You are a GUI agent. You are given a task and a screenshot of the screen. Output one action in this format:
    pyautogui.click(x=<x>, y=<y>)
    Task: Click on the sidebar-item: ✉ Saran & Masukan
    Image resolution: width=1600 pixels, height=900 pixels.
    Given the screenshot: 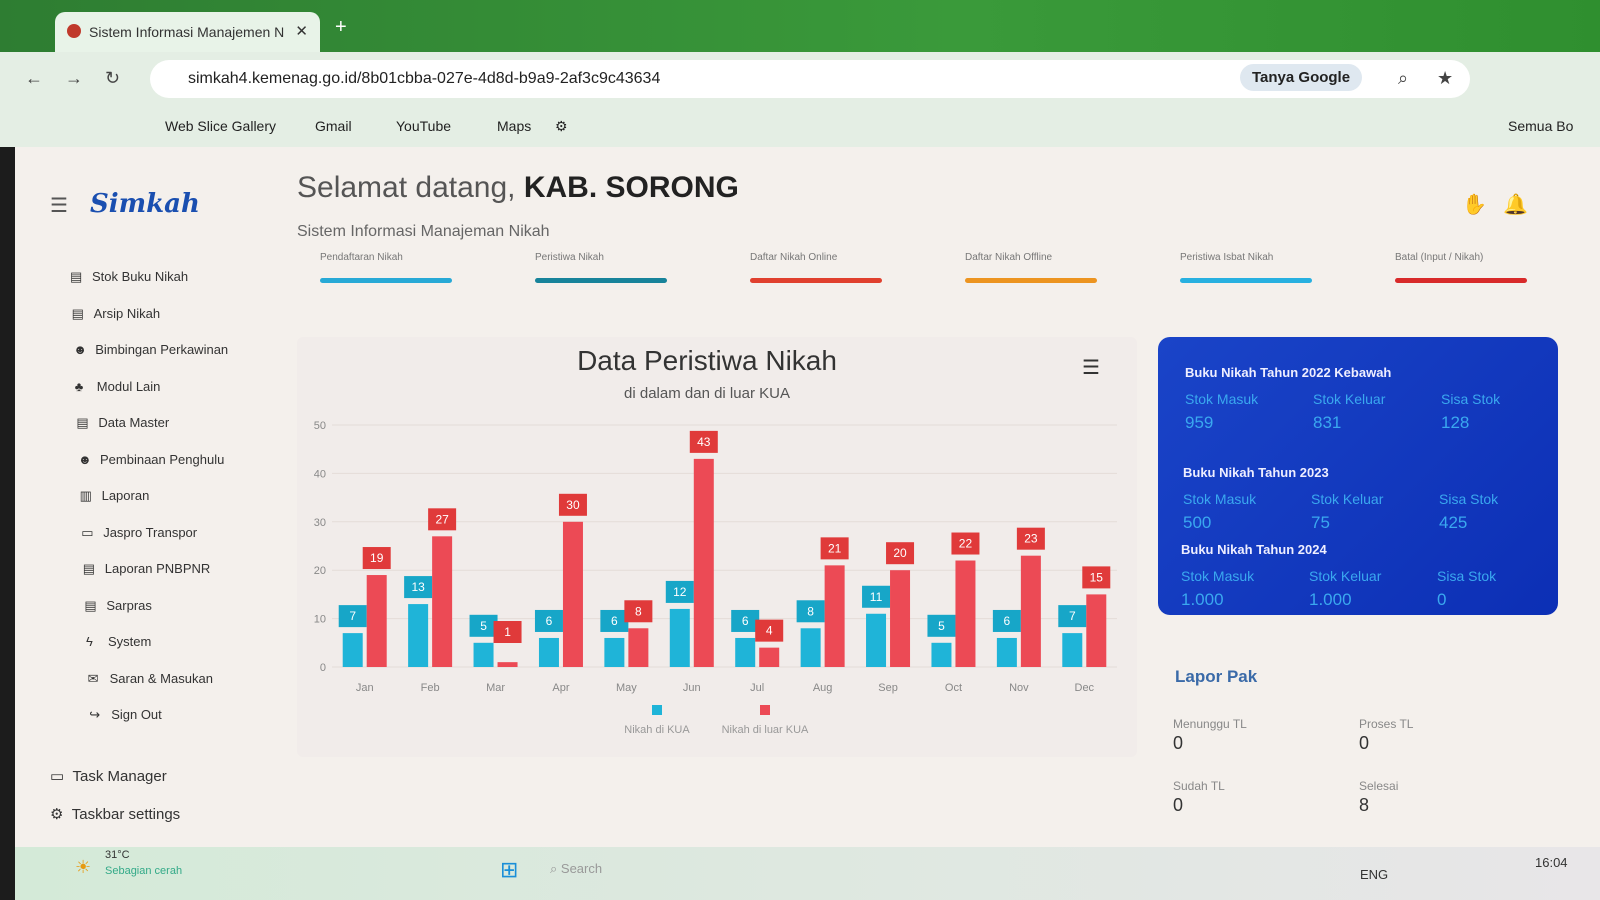 What is the action you would take?
    pyautogui.click(x=150, y=679)
    